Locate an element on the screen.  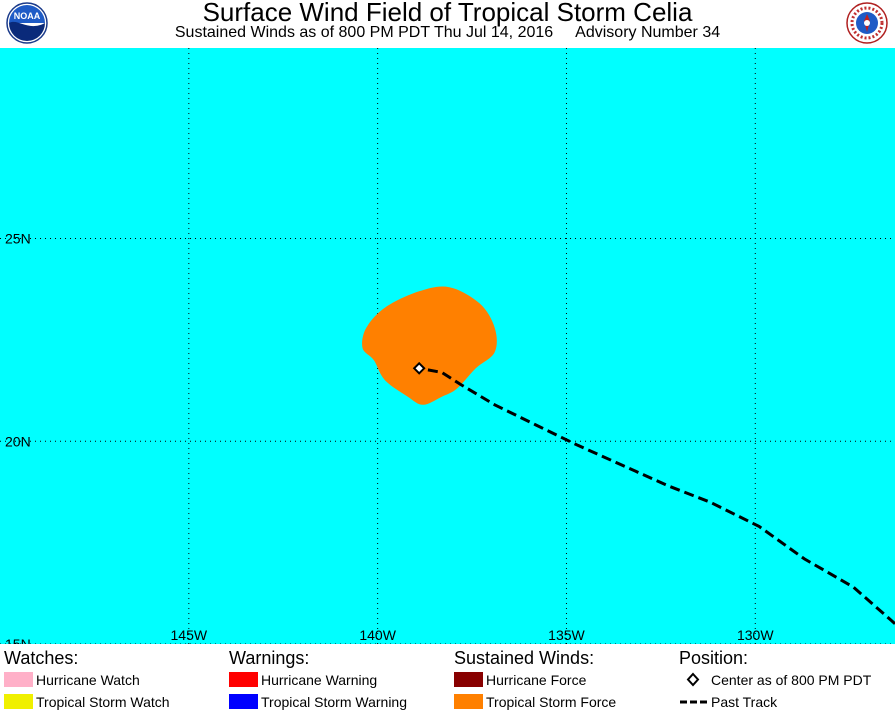
tropical-storm-force-swatch is located at coordinates (468, 701).